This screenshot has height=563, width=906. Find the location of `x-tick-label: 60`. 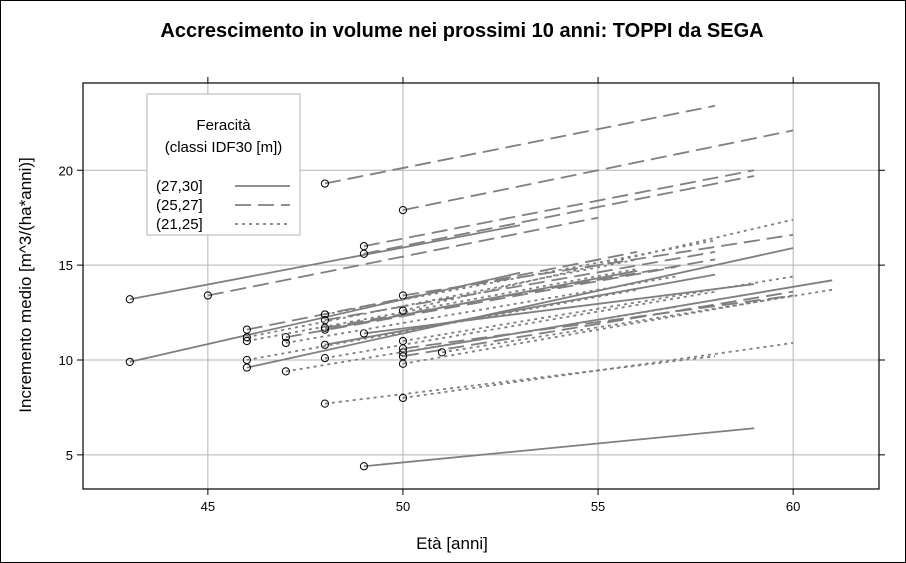

x-tick-label: 60 is located at coordinates (793, 506).